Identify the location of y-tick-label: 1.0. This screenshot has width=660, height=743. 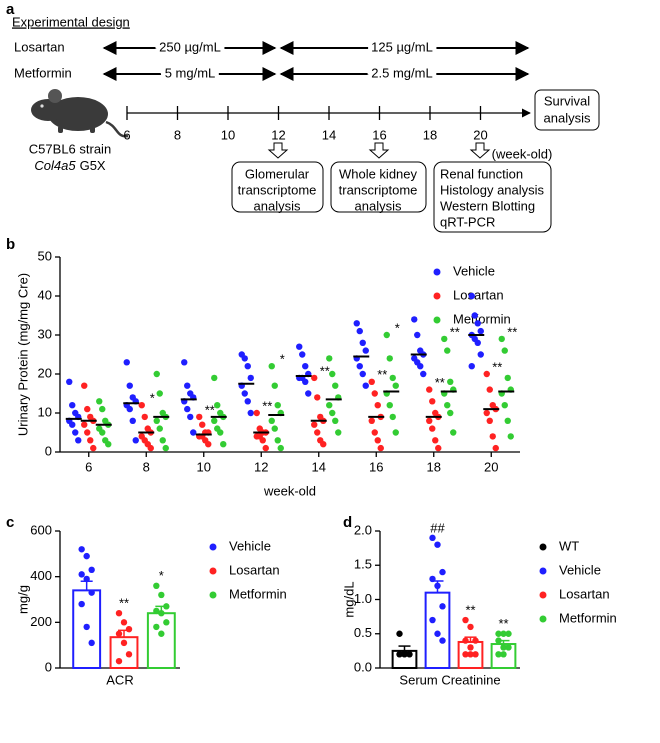
(363, 598).